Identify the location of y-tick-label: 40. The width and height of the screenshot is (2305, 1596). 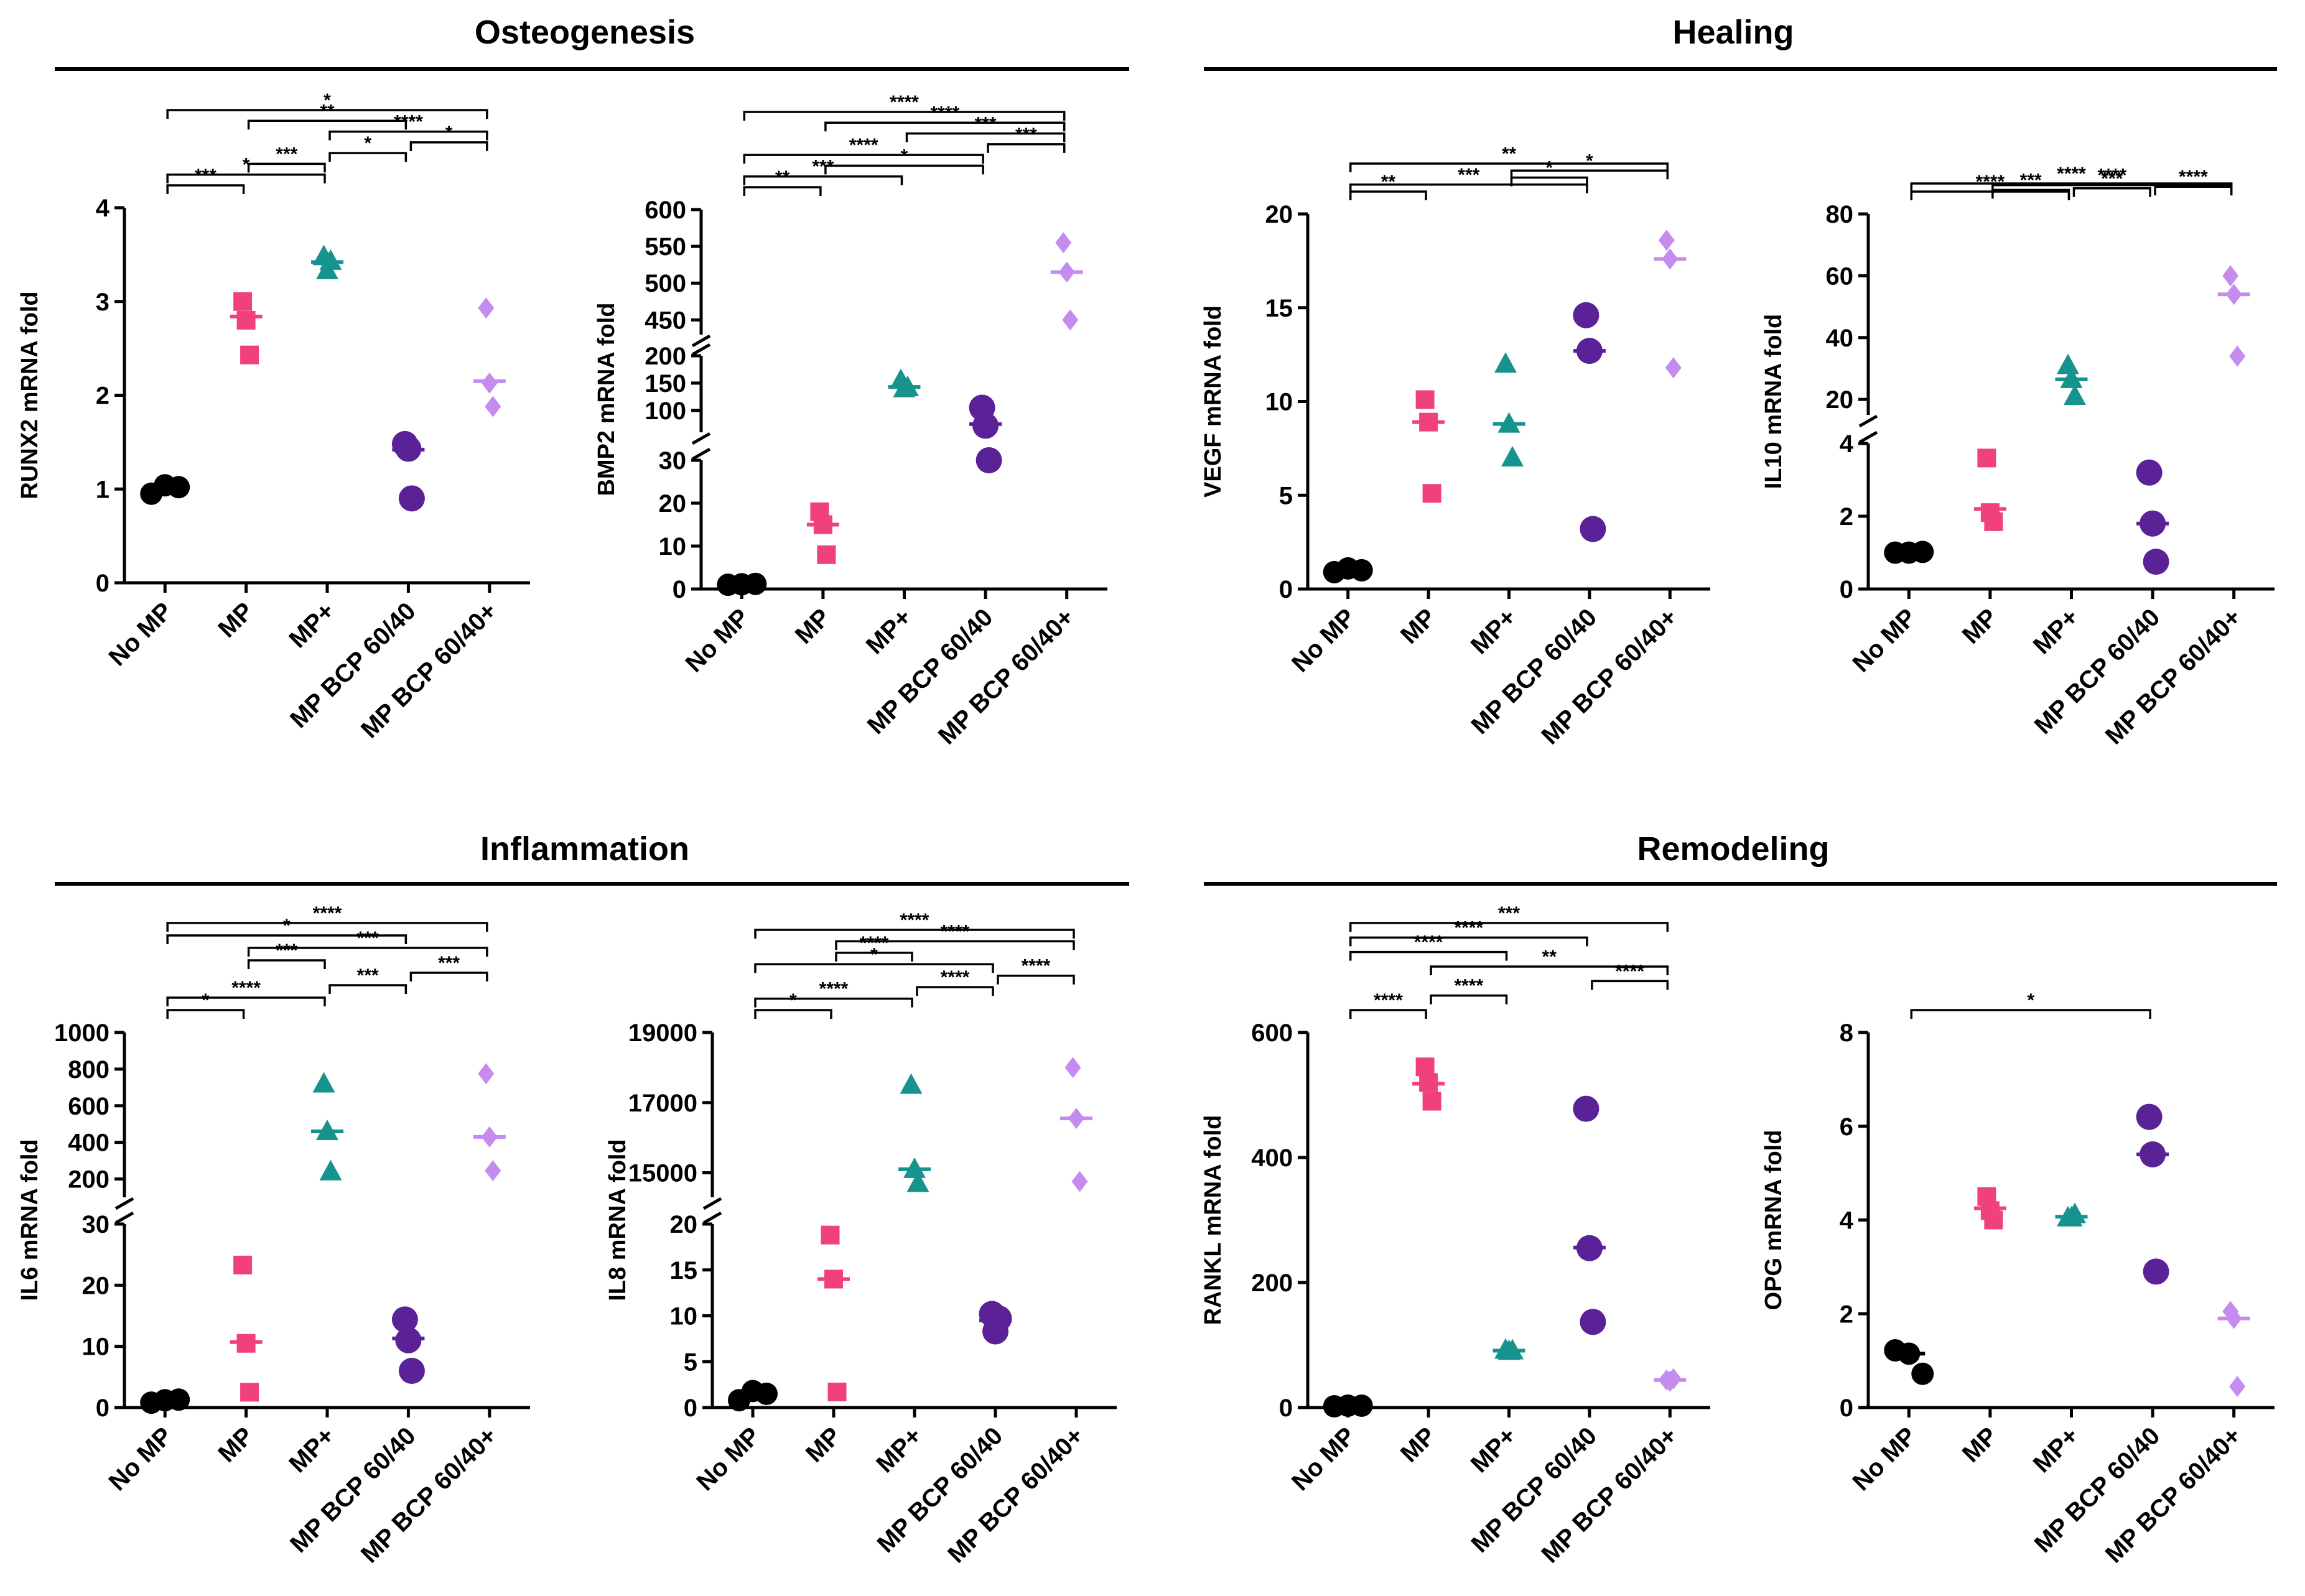
(1840, 339).